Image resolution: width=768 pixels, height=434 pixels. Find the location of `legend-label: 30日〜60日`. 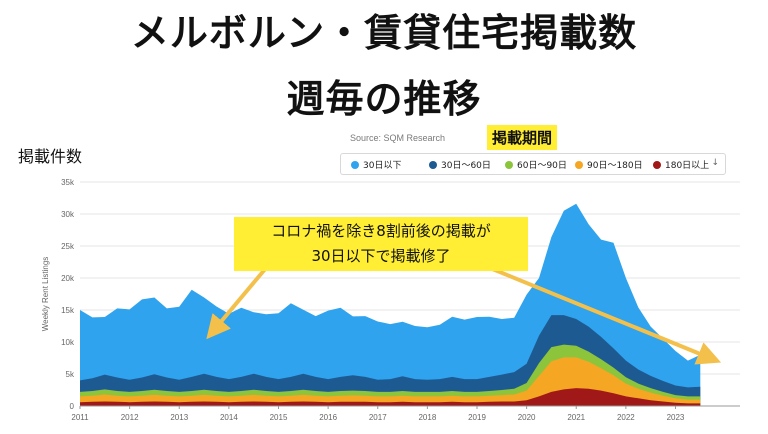

legend-label: 30日〜60日 is located at coordinates (466, 166).